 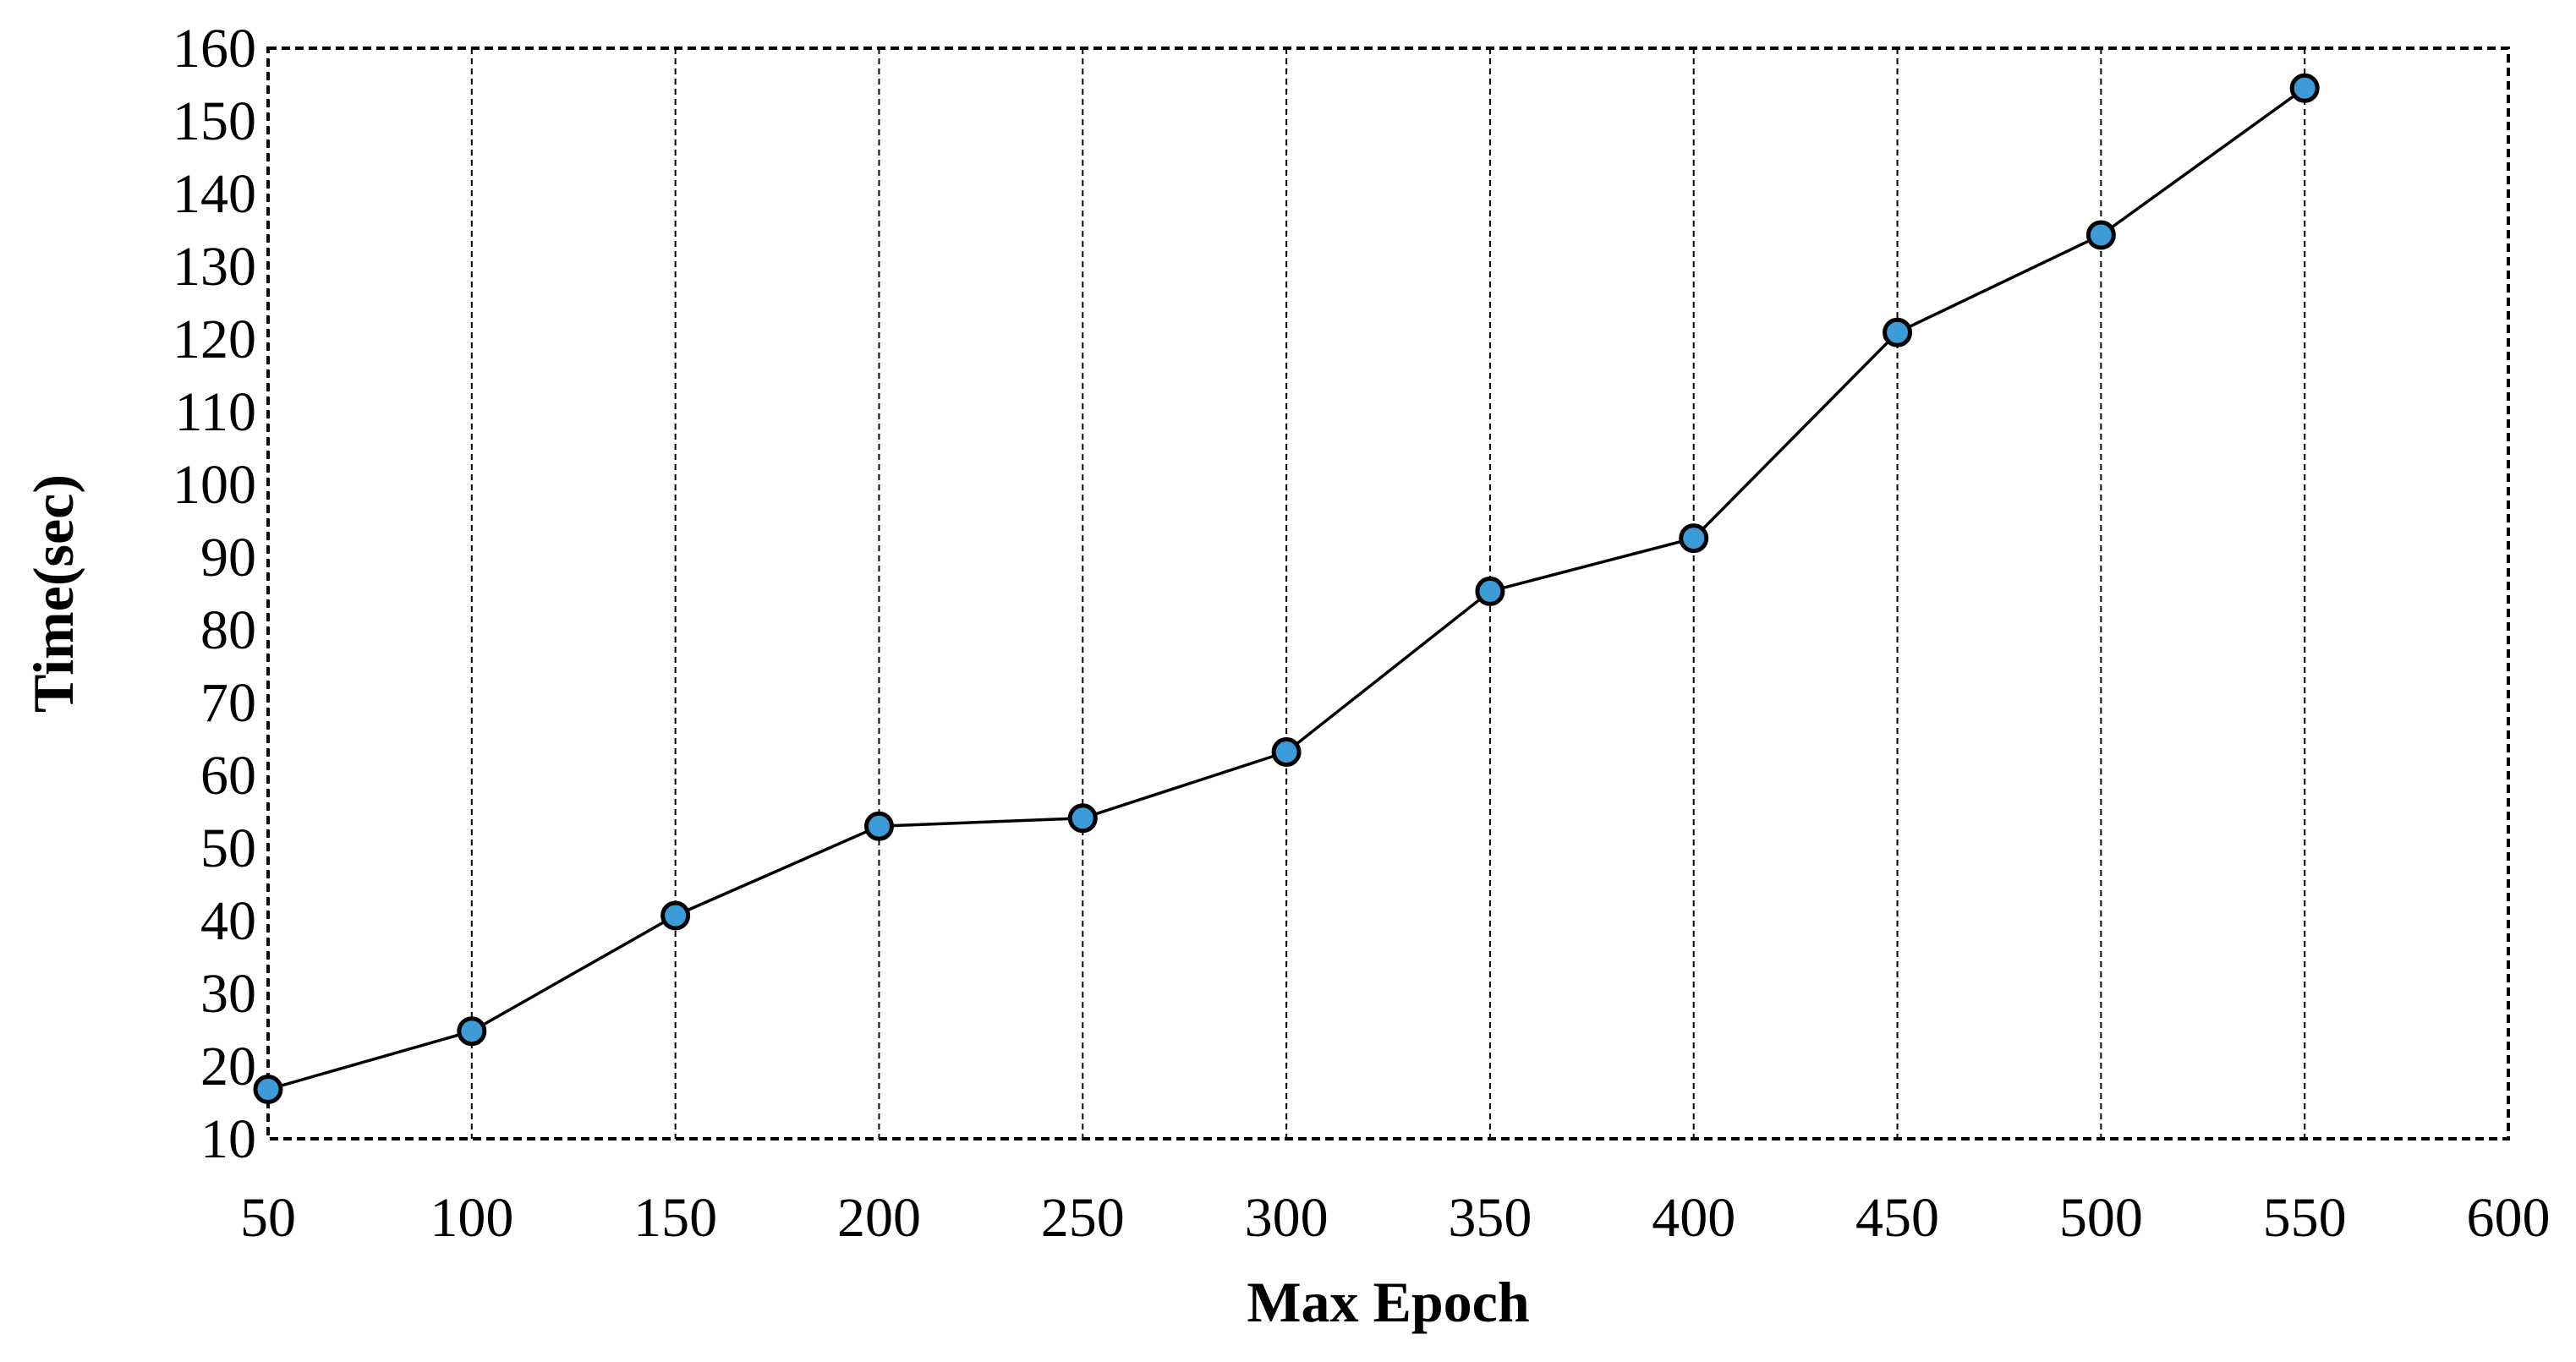 I want to click on y-tick-label-20: 20, so click(x=228, y=1066).